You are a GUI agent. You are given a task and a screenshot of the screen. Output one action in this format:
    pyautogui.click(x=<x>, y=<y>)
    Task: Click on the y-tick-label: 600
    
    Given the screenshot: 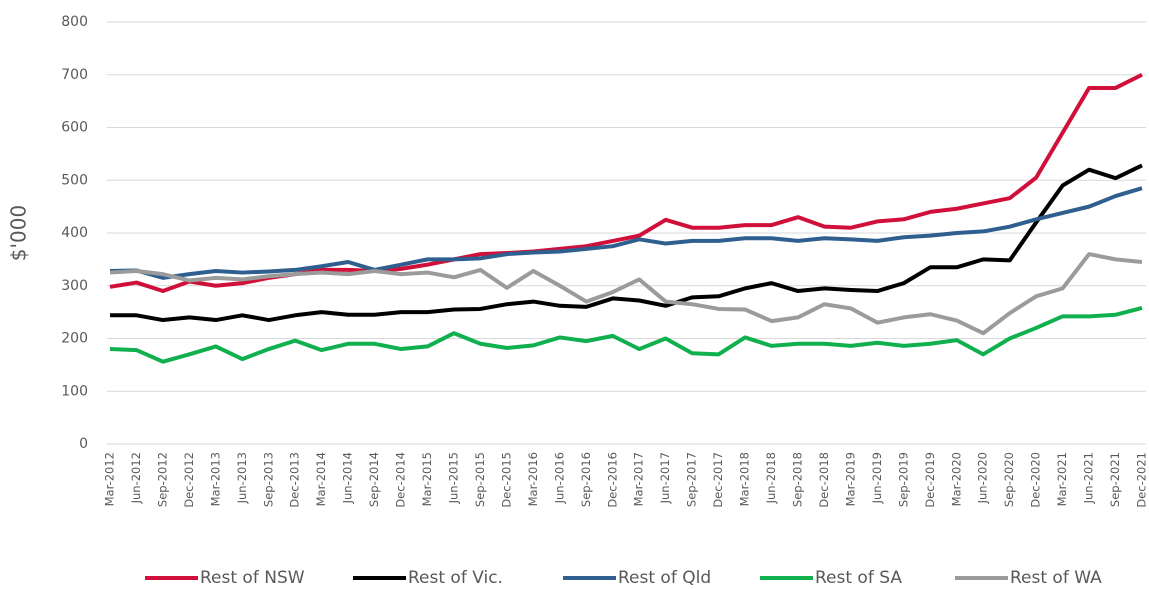 What is the action you would take?
    pyautogui.click(x=74, y=128)
    